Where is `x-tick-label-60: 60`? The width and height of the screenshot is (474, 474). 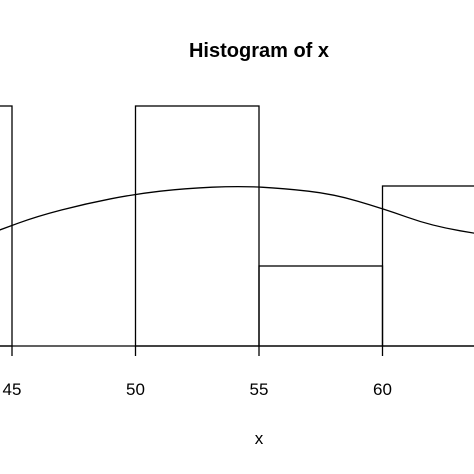
x-tick-label-60: 60 is located at coordinates (382, 389).